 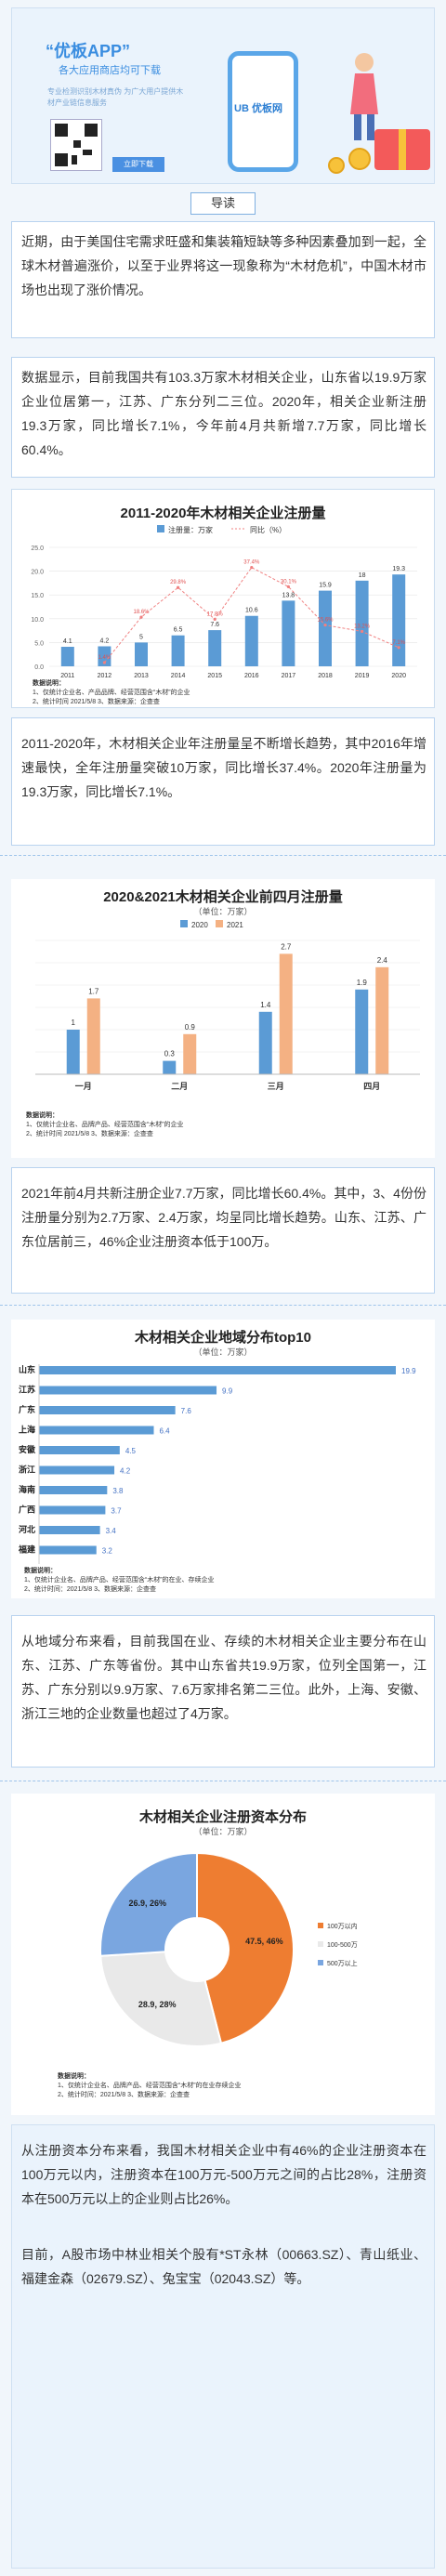 I want to click on chart2-legend-2020-label: 2020, so click(x=199, y=925).